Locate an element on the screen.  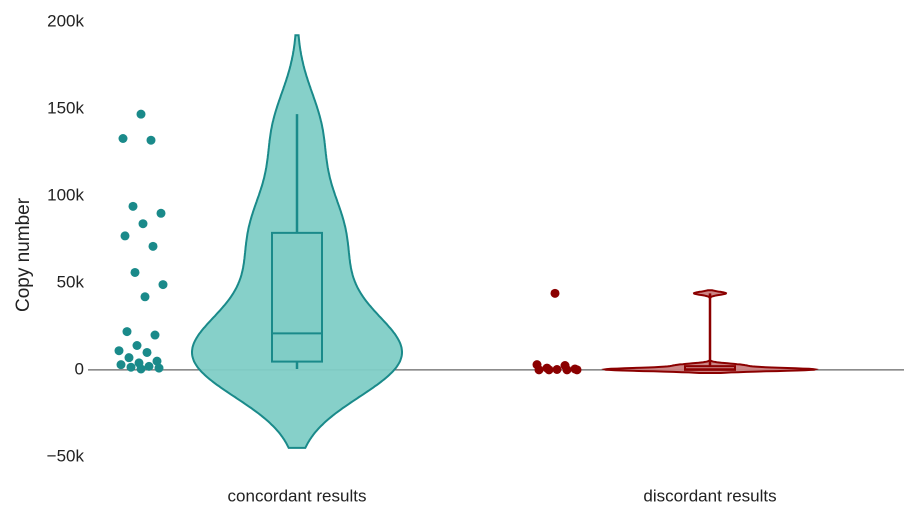
y-axis-label: Copy number is located at coordinates (23, 254).